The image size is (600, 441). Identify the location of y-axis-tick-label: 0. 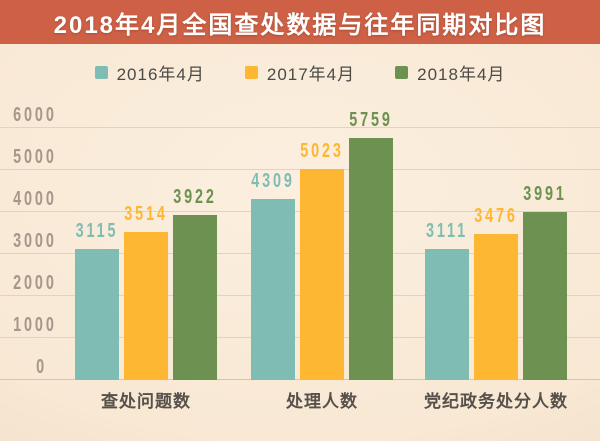
(41, 367).